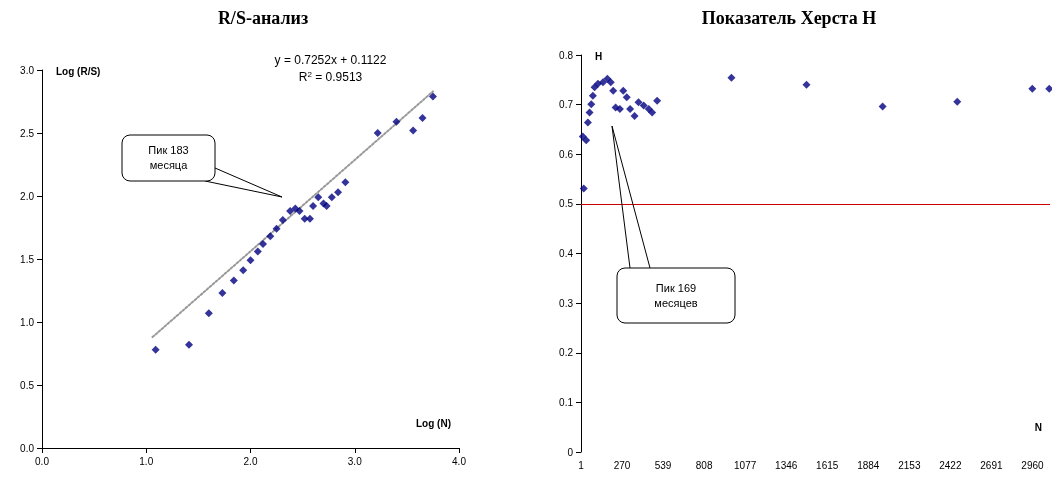 The height and width of the screenshot is (484, 1052). I want to click on x-tick-label: 2.0, so click(250, 461).